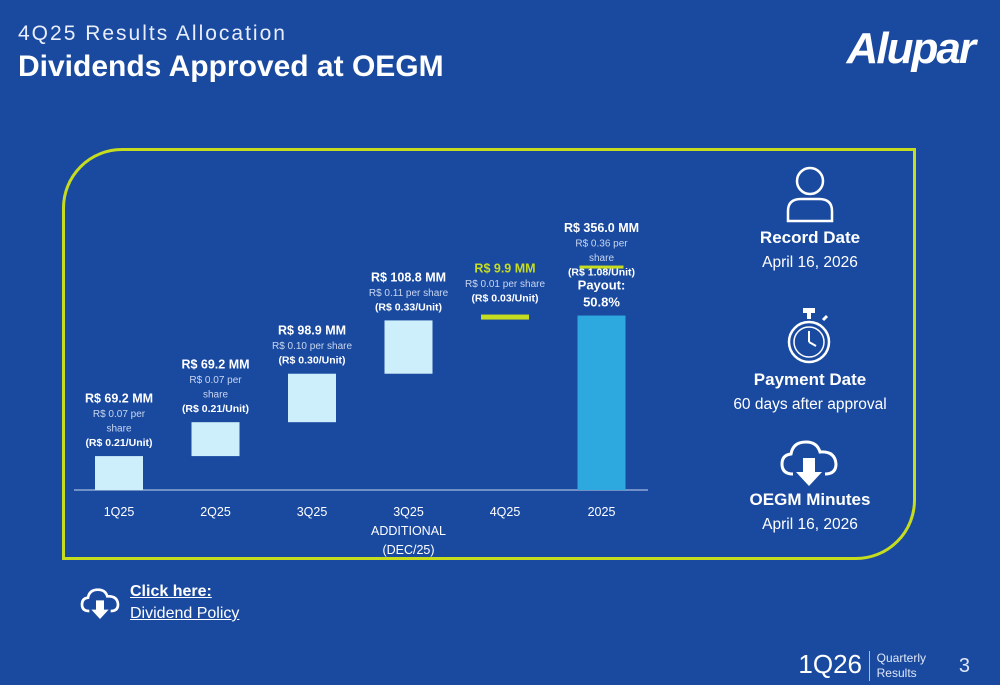 The height and width of the screenshot is (685, 1000). I want to click on footer: 1Q26 Quarterly Results 3, so click(860, 665).